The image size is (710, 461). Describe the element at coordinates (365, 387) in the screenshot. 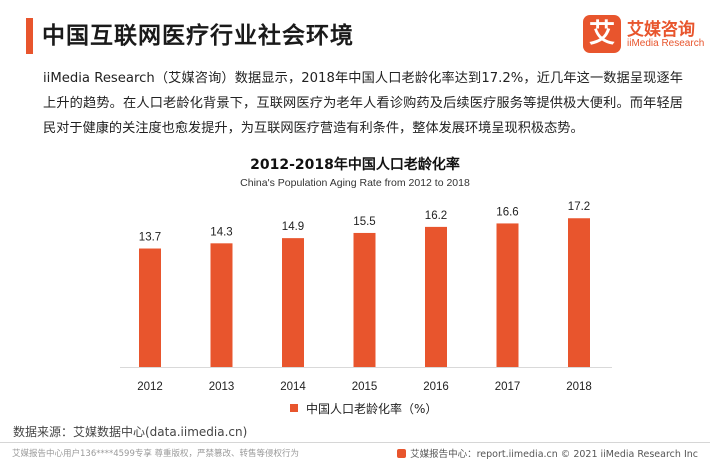

I see `x-tick-label-2015: 2015` at that location.